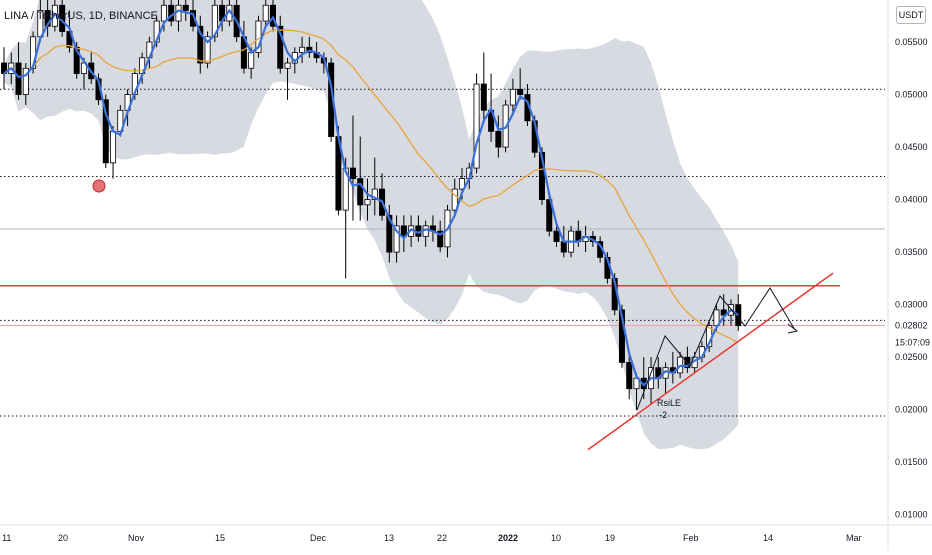 The height and width of the screenshot is (555, 932). What do you see at coordinates (911, 305) in the screenshot?
I see `y-tick-label: 0.03000` at bounding box center [911, 305].